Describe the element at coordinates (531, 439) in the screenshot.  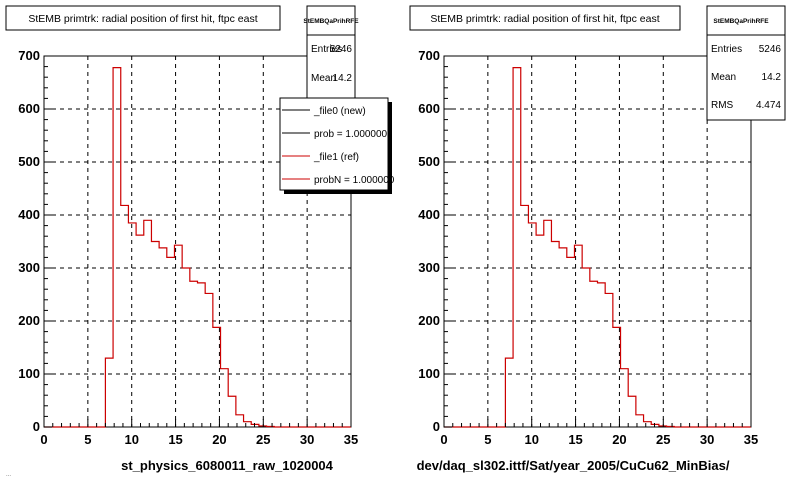
I see `right-x-tick-label: 10` at that location.